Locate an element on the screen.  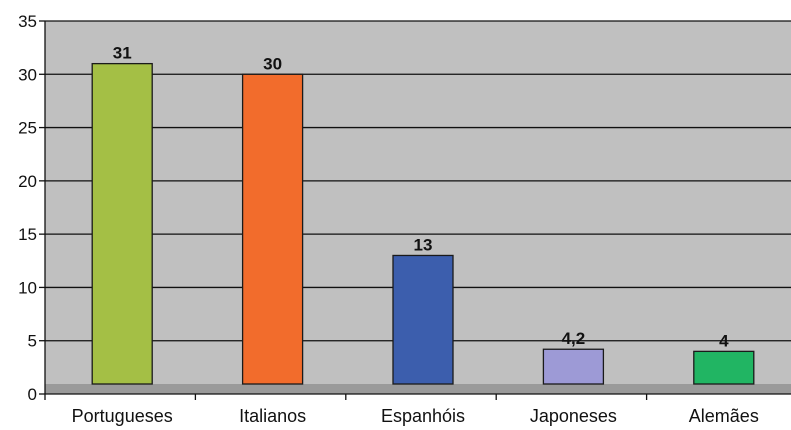
y-tick-label: 25 is located at coordinates (27, 128).